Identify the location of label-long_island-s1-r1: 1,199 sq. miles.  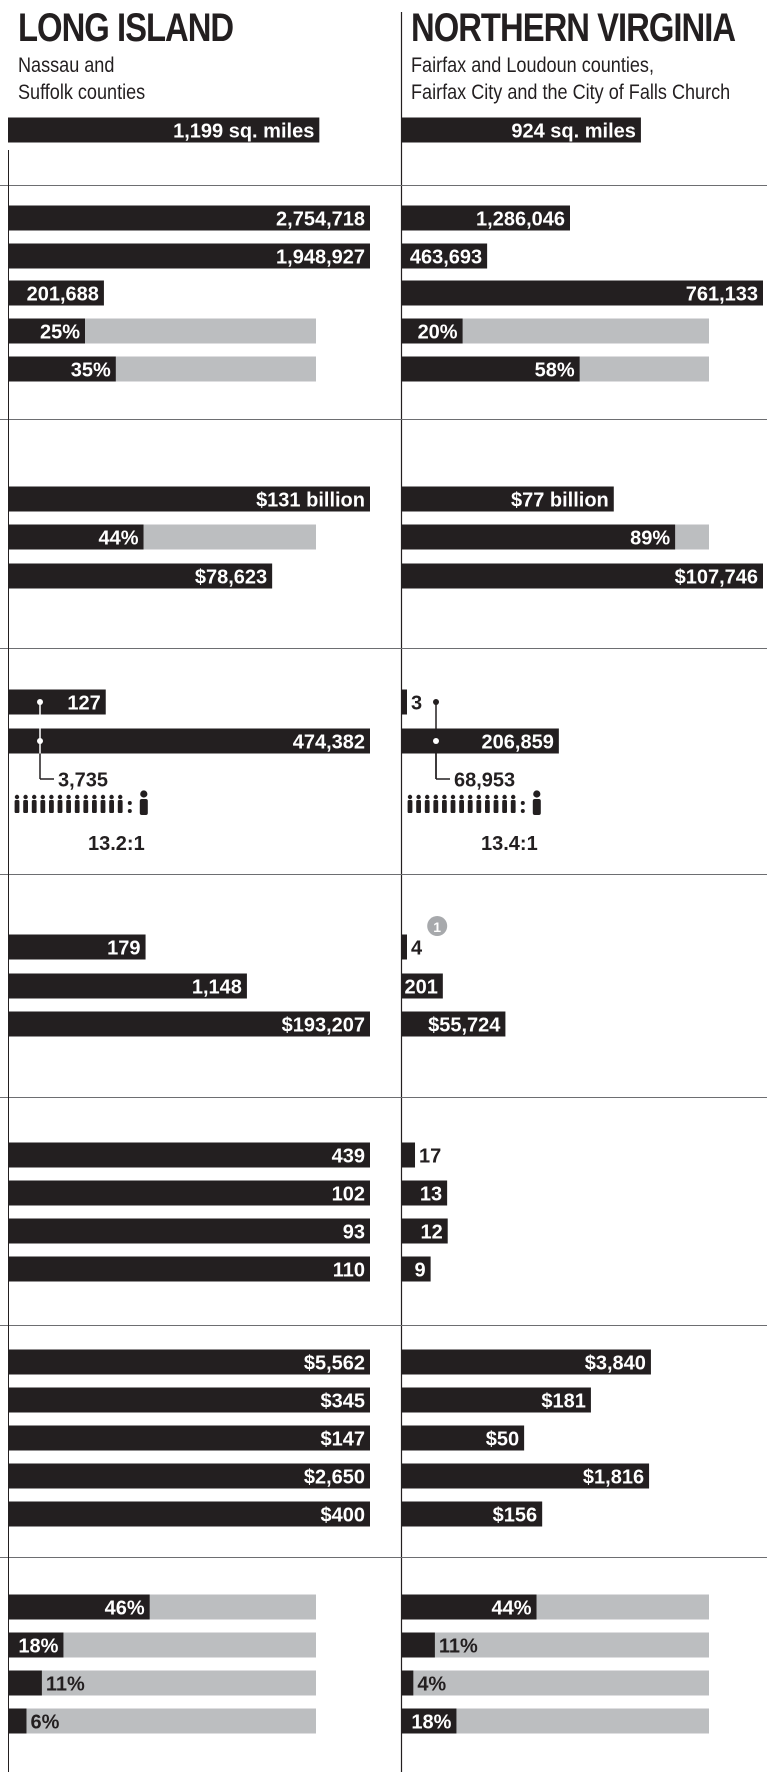
(243, 132).